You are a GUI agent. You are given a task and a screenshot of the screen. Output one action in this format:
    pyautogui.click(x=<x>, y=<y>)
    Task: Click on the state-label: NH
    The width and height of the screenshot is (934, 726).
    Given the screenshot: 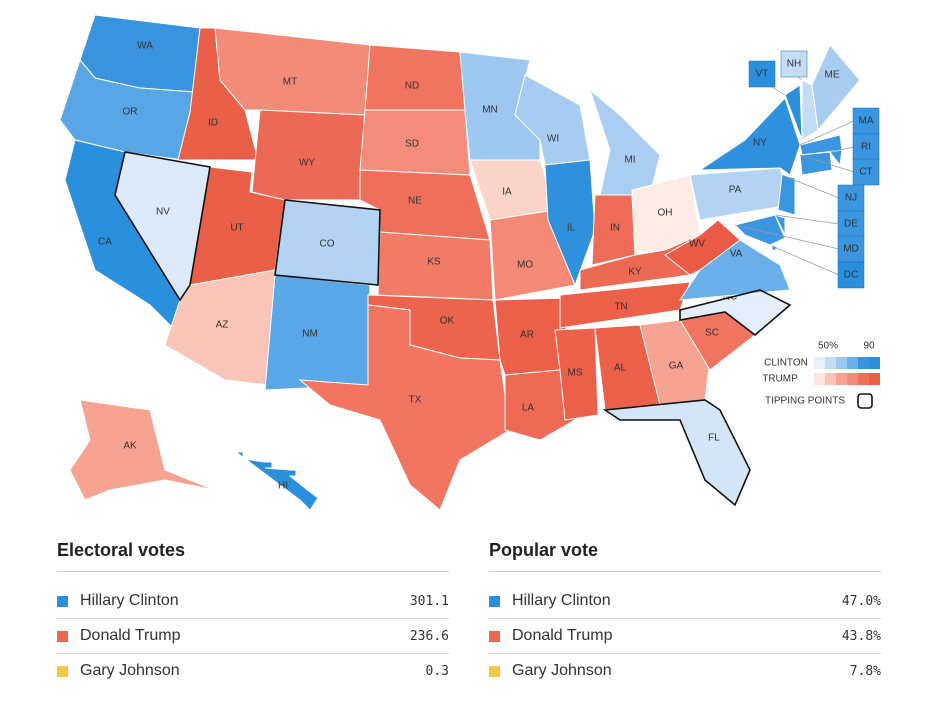 What is the action you would take?
    pyautogui.click(x=794, y=64)
    